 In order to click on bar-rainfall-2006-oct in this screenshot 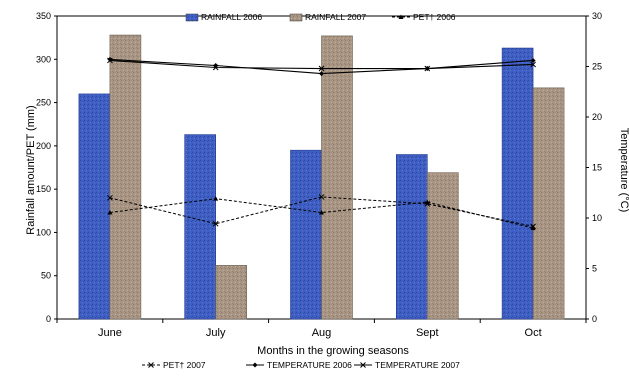, I will do `click(517, 183)`.